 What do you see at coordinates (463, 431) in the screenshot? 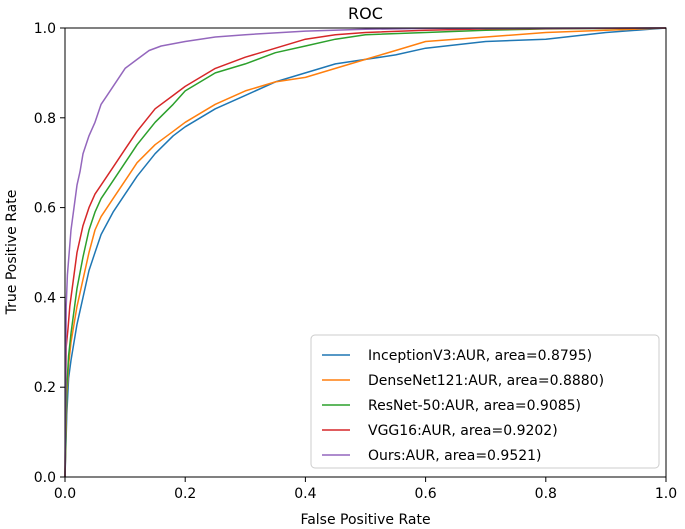
I see `legend-label-4: VGG16:AUR, area=0.9202)` at bounding box center [463, 431].